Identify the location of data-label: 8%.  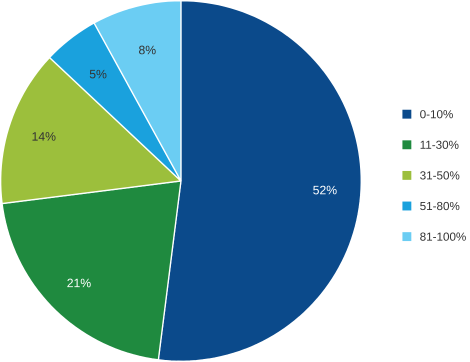
(147, 50).